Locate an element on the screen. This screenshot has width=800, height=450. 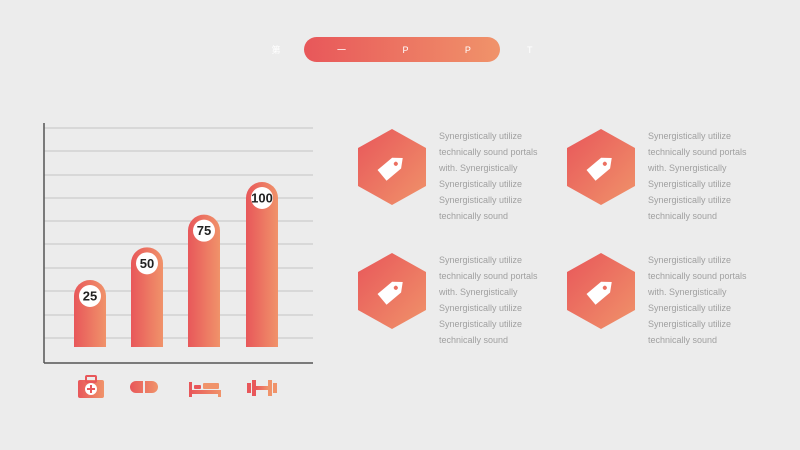
dumbbell-icon is located at coordinates (262, 388).